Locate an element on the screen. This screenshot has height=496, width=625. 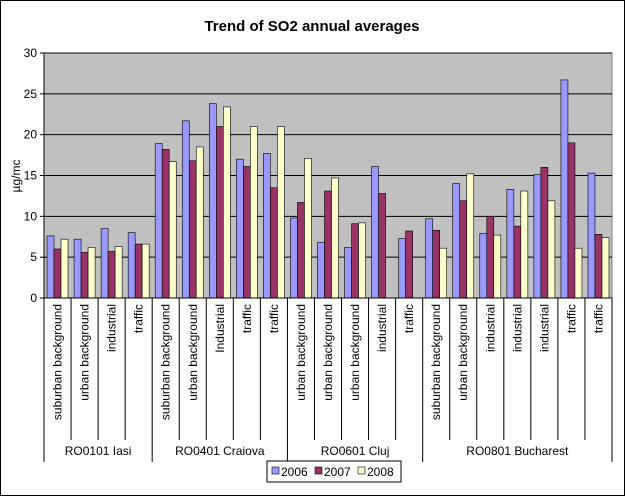
y-tick-label: 30 is located at coordinates (31, 53).